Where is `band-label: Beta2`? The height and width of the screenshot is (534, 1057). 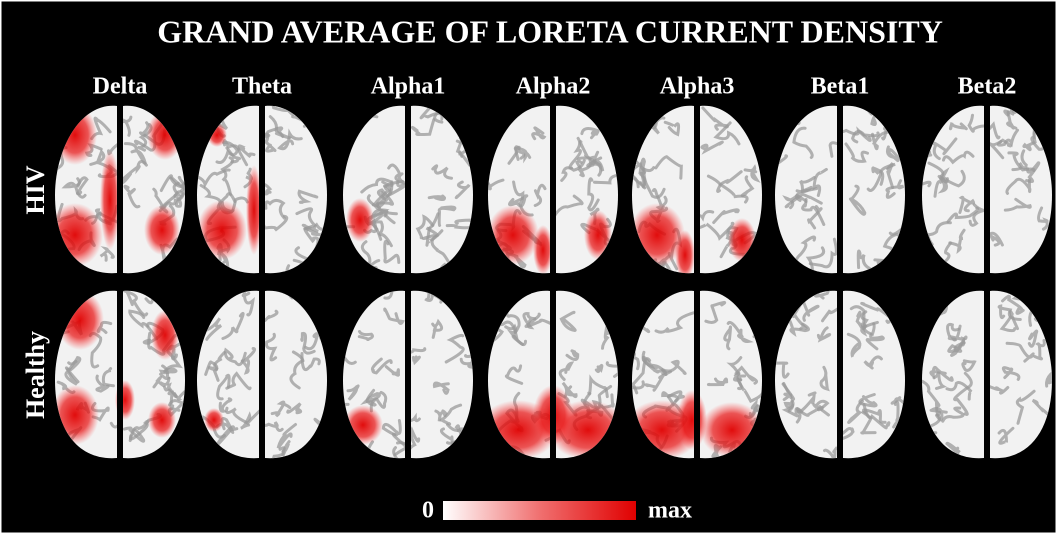
band-label: Beta2 is located at coordinates (987, 87).